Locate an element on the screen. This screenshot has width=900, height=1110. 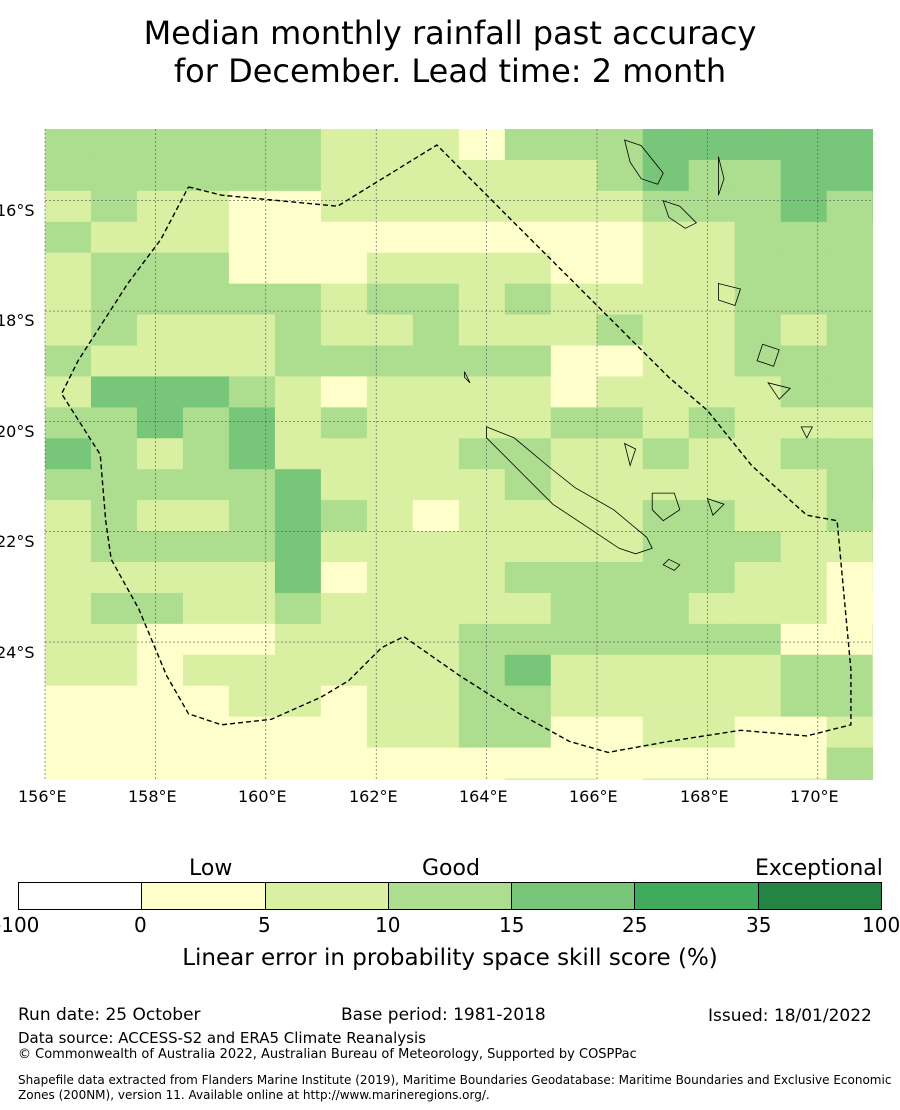
colorbar-tick: 0 is located at coordinates (140, 925).